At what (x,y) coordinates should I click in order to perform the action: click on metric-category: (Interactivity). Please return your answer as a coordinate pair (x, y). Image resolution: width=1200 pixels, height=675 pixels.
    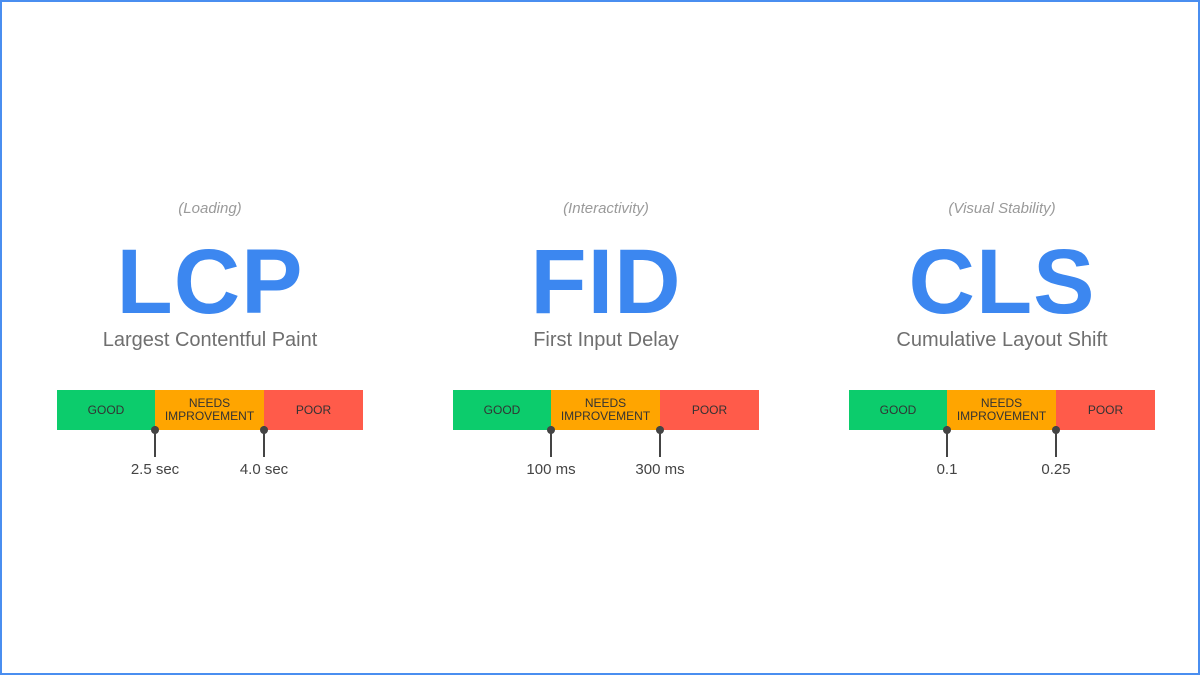
    Looking at the image, I should click on (606, 208).